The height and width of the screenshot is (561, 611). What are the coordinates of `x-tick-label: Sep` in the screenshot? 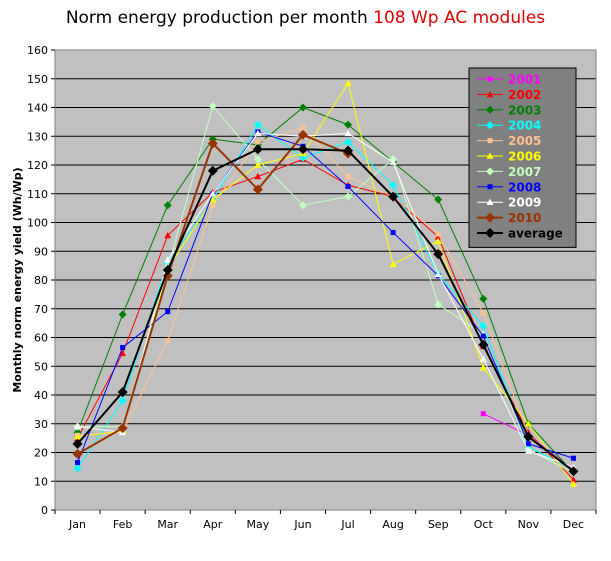 It's located at (438, 524).